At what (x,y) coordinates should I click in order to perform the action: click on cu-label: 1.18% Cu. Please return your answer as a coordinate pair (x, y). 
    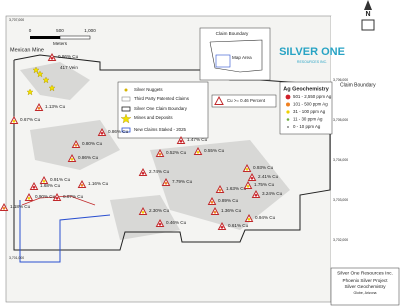
    Looking at the image, I should click on (20, 206).